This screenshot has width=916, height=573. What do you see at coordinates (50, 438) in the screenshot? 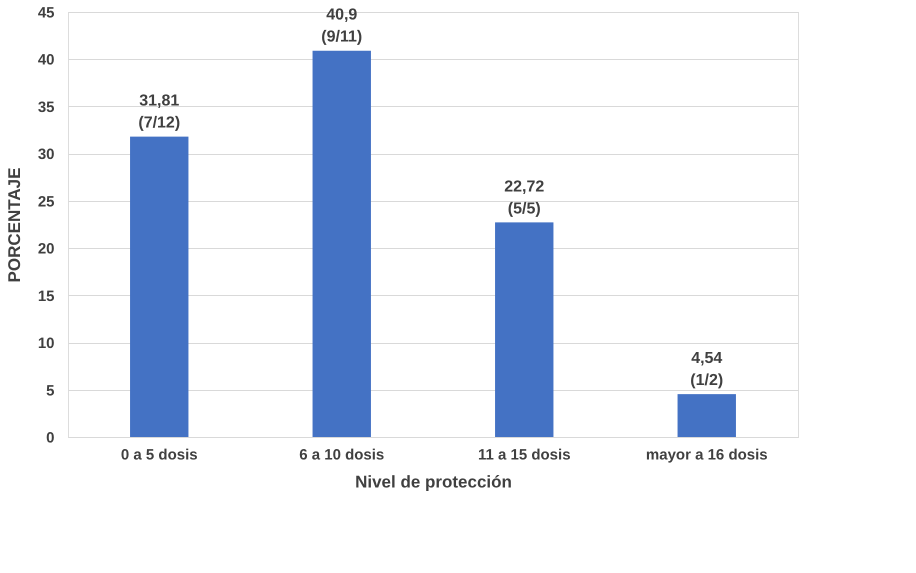
I see `y-tick-label: 0` at bounding box center [50, 438].